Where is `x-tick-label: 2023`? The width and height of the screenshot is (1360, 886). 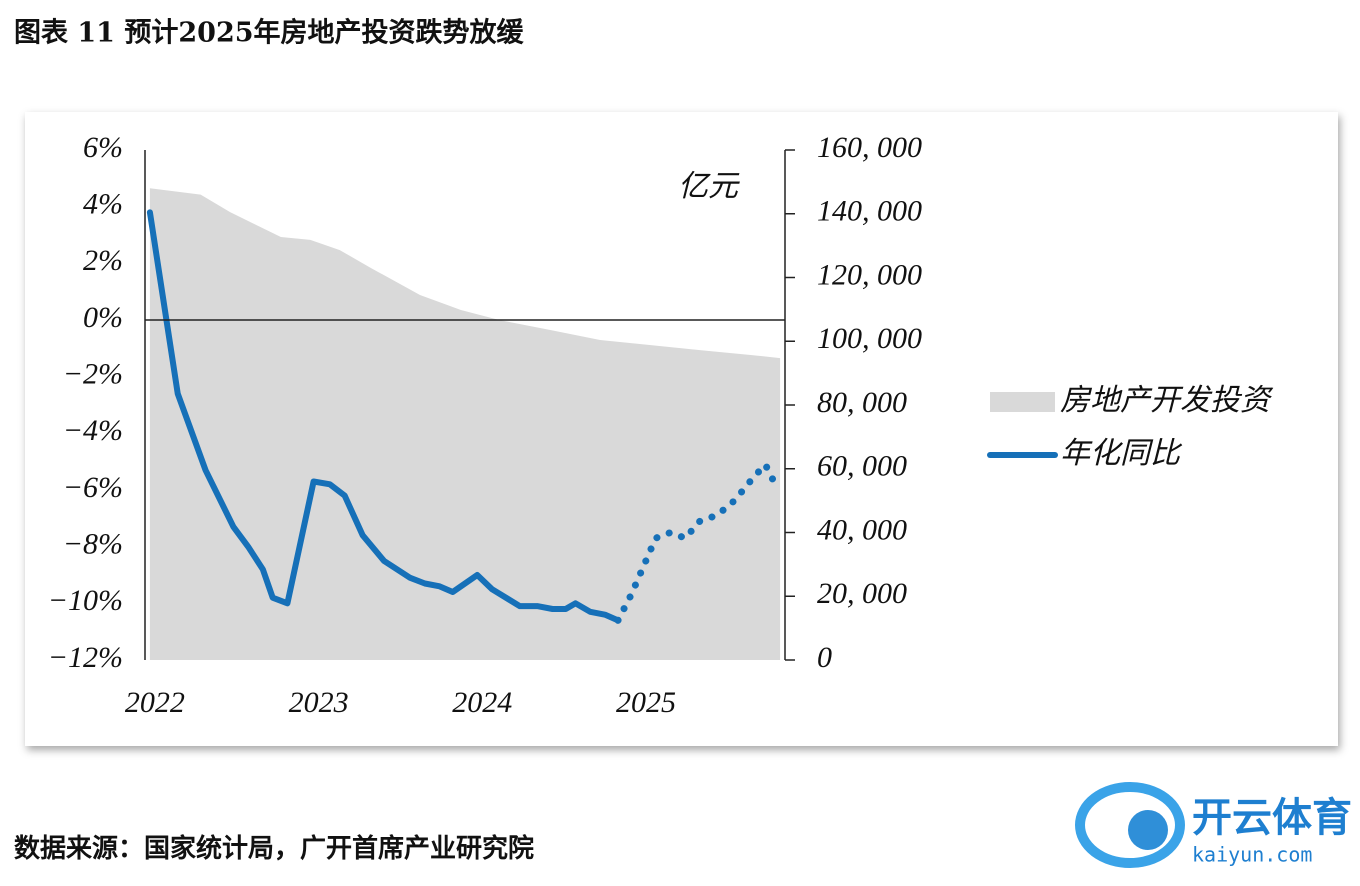
x-tick-label: 2023 is located at coordinates (319, 702).